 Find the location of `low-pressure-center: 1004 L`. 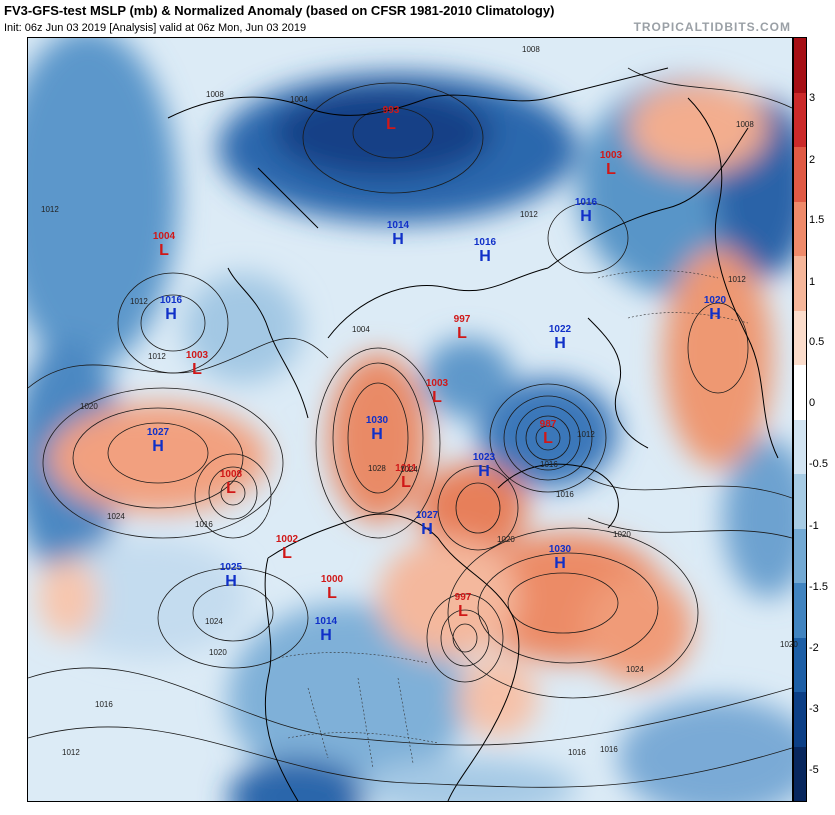

low-pressure-center: 1004 L is located at coordinates (164, 245).